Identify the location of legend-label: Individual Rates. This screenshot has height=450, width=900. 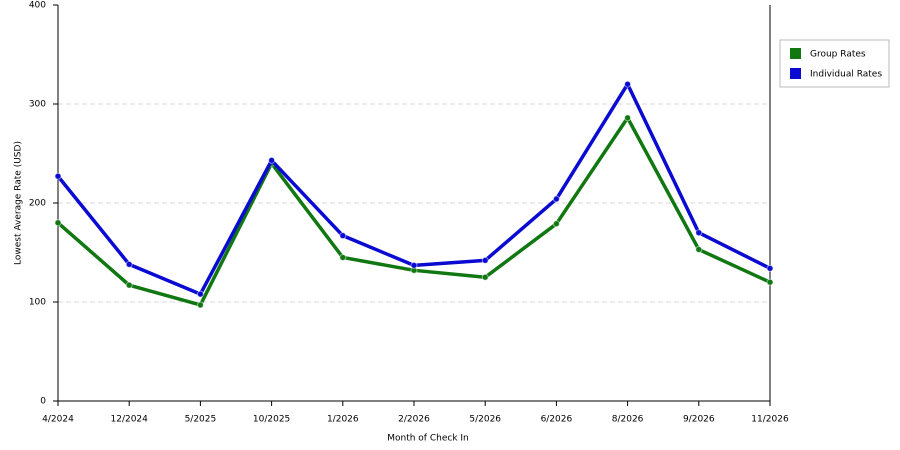
(846, 75).